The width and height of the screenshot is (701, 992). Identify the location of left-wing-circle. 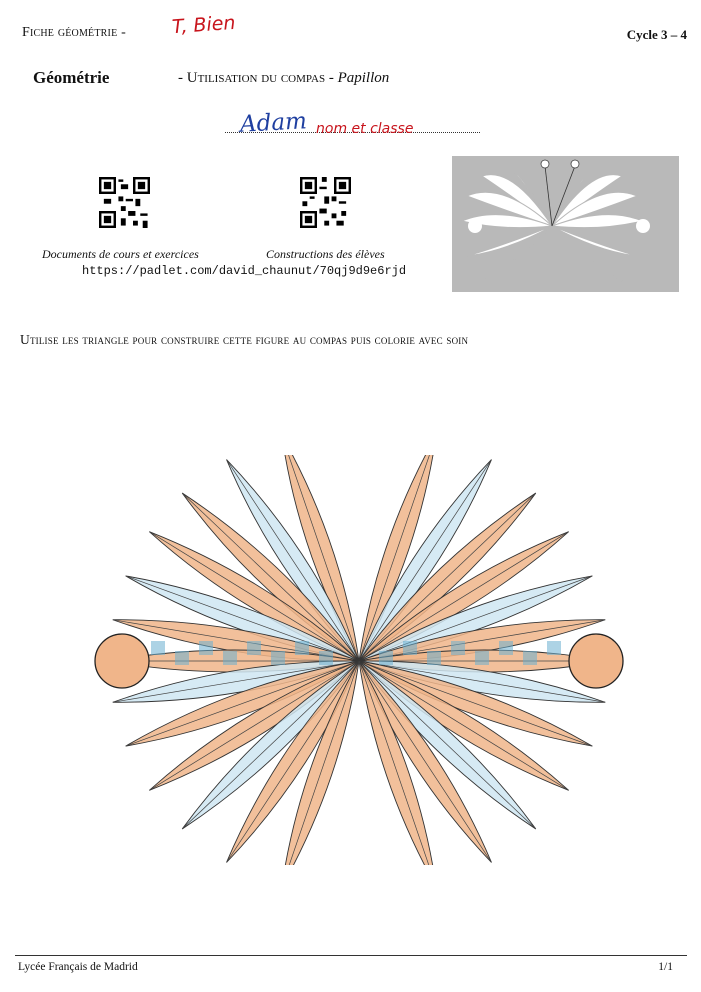
(122, 661).